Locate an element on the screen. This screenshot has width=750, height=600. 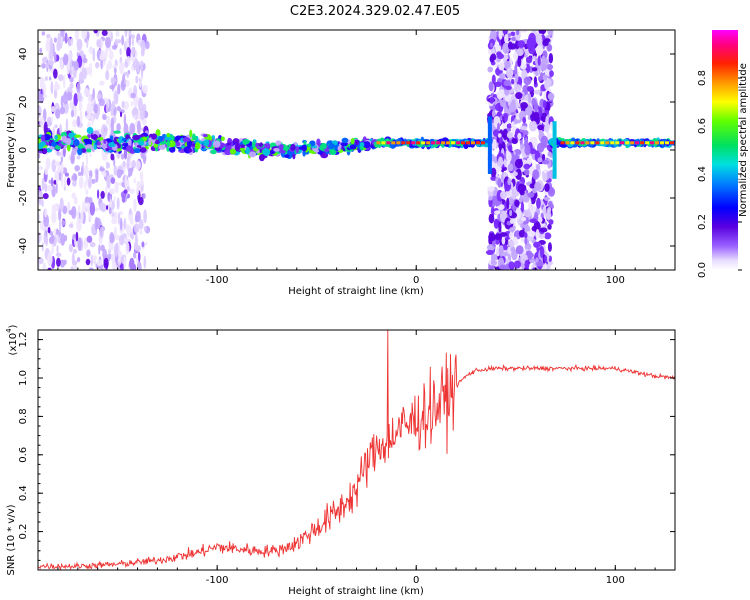
colorbar-ticks: 0.0 0.2 0.4 0.6 0.8 is located at coordinates (719, 174).